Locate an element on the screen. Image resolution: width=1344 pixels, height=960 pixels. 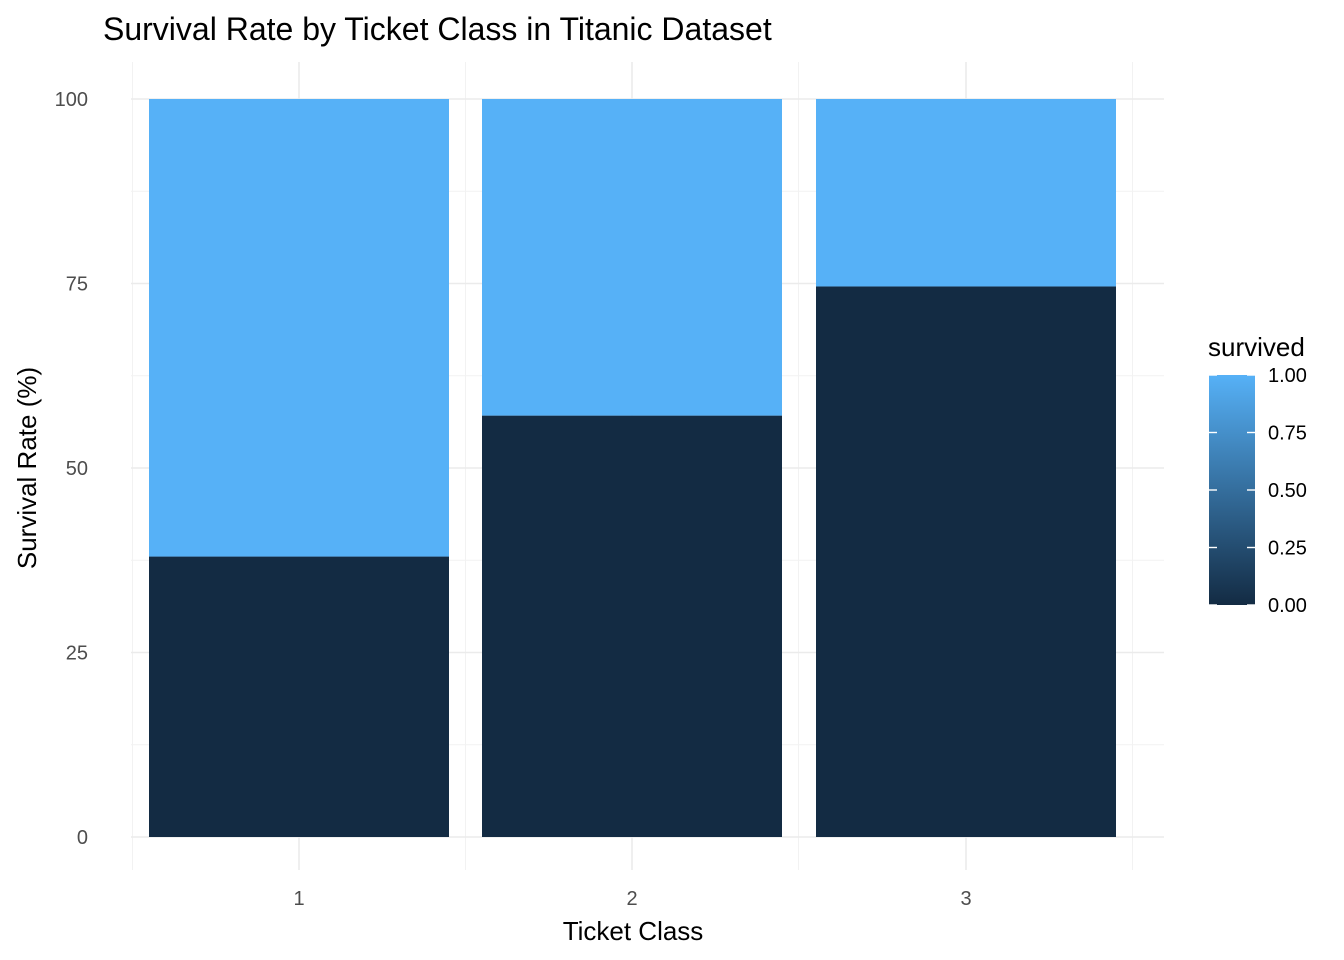
x-tick-label: 2 is located at coordinates (631, 899).